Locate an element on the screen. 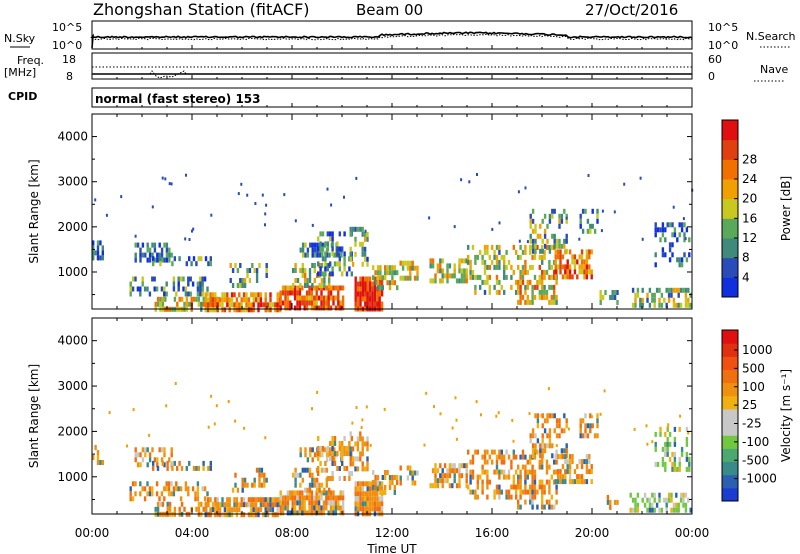  colorbar-swatch is located at coordinates (730, 228).